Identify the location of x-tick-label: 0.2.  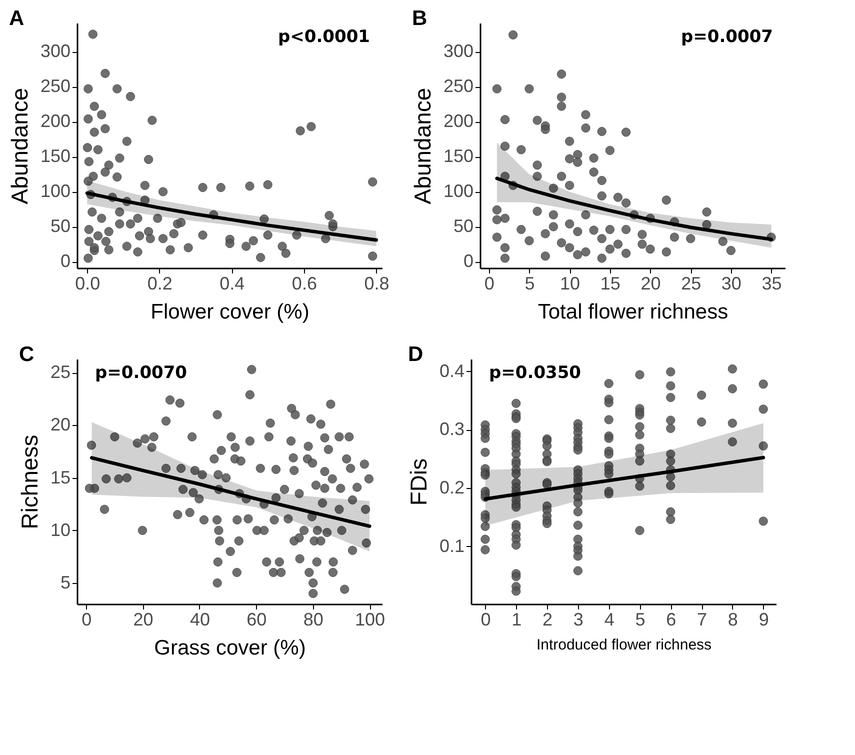
(159, 284).